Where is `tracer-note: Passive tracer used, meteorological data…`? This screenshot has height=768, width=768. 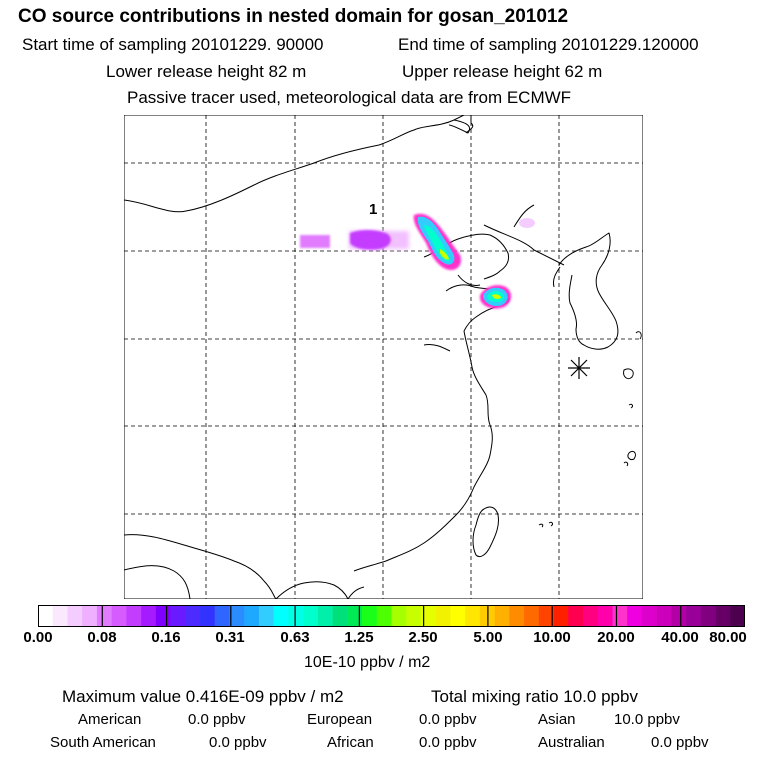
tracer-note: Passive tracer used, meteorological data… is located at coordinates (349, 97).